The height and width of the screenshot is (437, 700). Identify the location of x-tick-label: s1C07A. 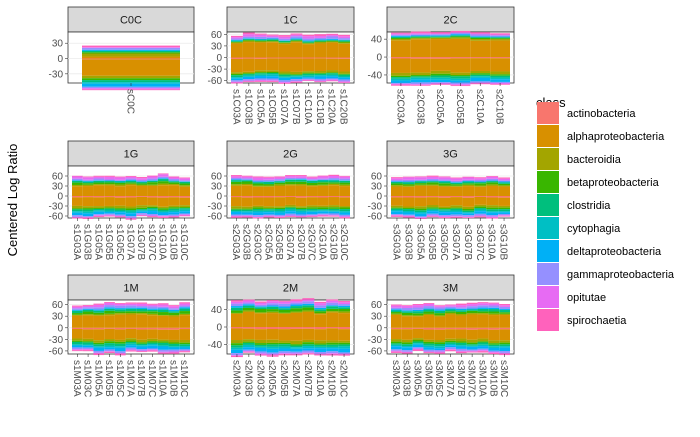
(283, 107).